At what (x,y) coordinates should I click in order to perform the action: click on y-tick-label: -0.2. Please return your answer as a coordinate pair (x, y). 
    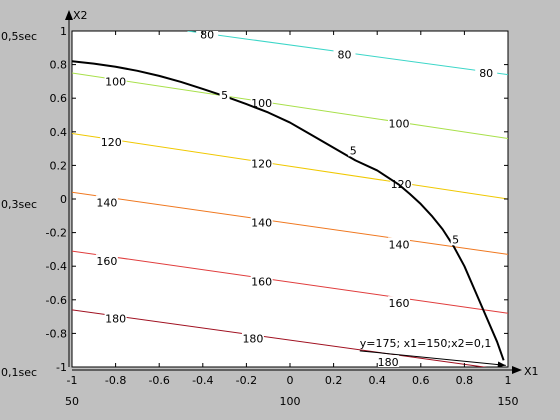
    Looking at the image, I should click on (56, 233).